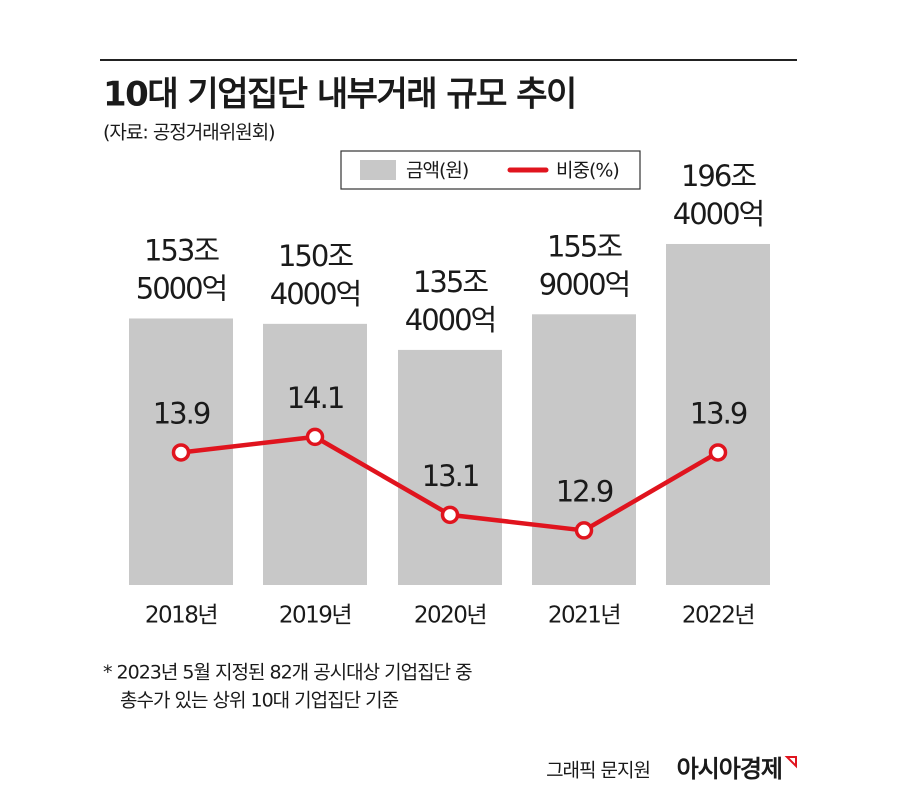  I want to click on bar-value-label: 155조 9000억, so click(584, 265).